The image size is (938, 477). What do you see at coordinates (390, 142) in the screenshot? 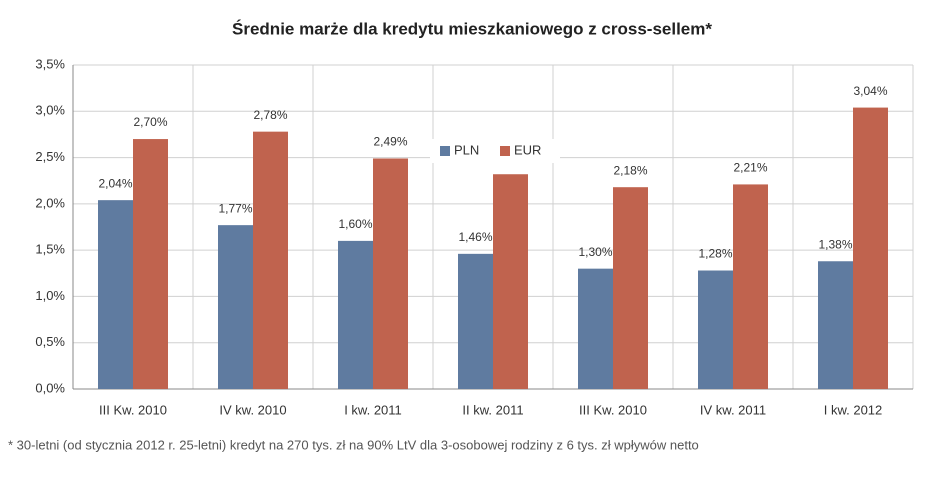
I see `data-label: 2,49%` at bounding box center [390, 142].